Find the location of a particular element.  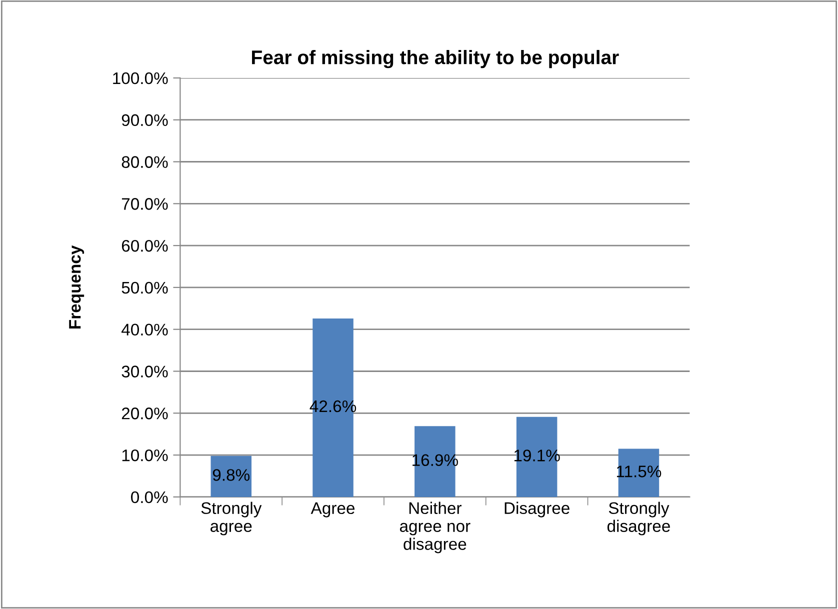

y-tick-label: 50.0% is located at coordinates (145, 288).